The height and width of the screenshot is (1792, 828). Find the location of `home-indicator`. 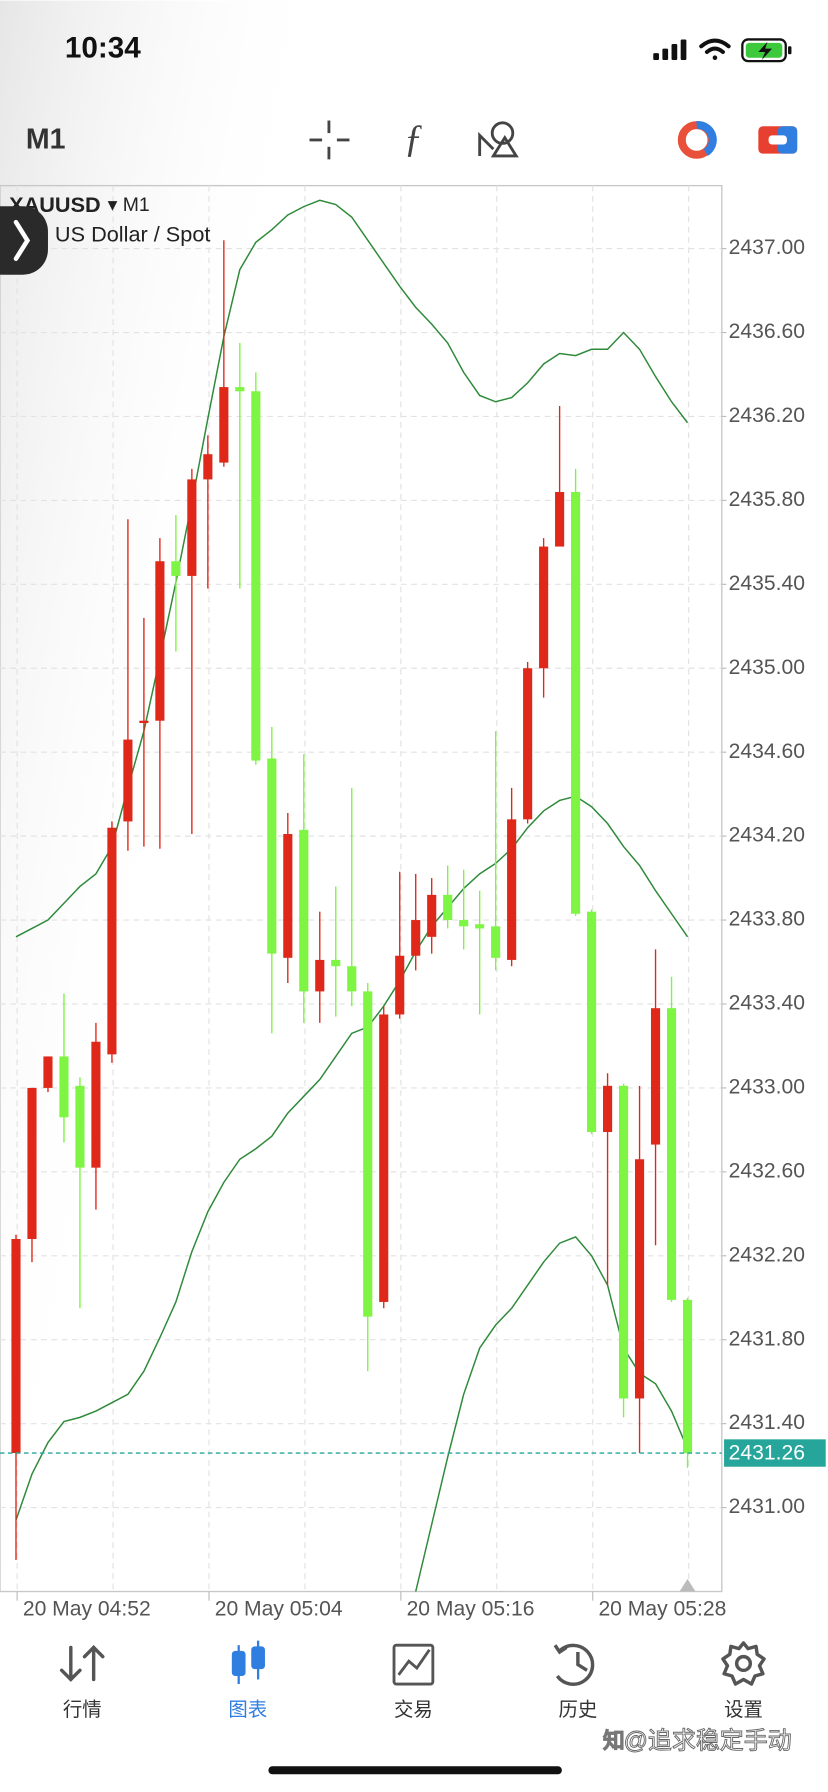

home-indicator is located at coordinates (415, 1770).